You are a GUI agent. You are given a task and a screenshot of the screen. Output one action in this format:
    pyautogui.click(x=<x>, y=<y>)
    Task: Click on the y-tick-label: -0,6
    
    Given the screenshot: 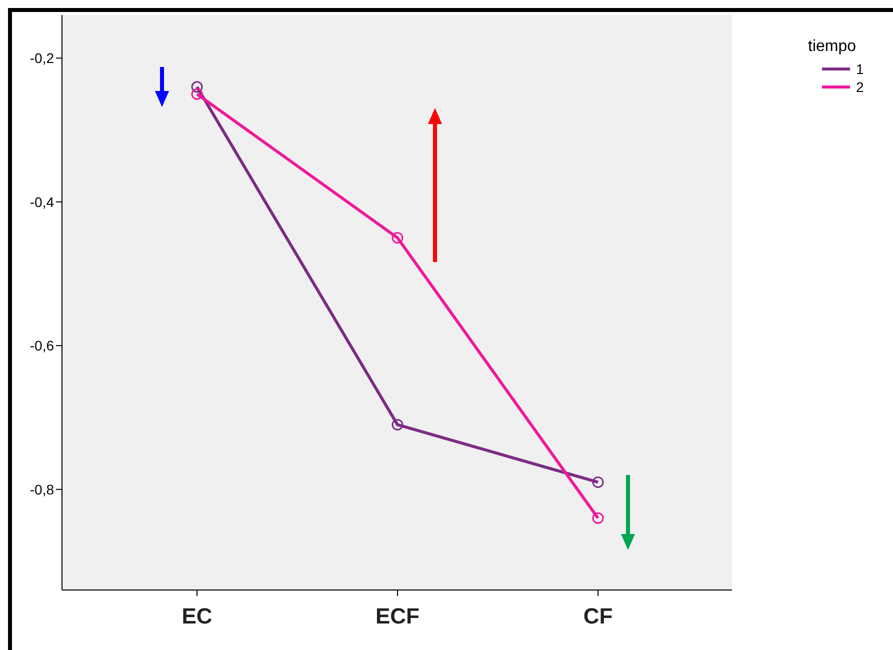 What is the action you would take?
    pyautogui.click(x=42, y=346)
    